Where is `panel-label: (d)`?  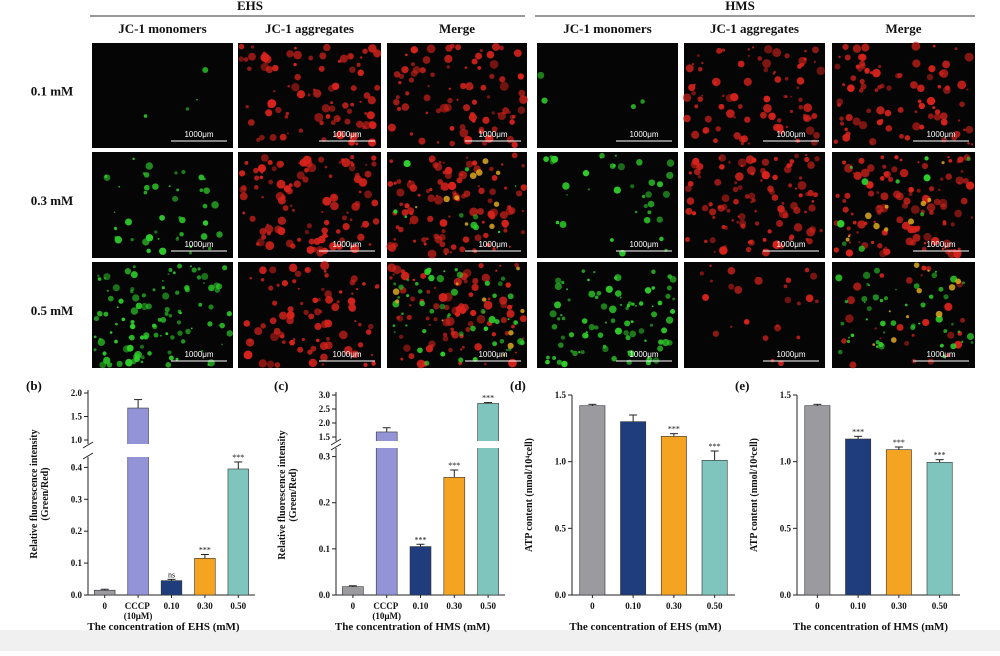 panel-label: (d) is located at coordinates (518, 385).